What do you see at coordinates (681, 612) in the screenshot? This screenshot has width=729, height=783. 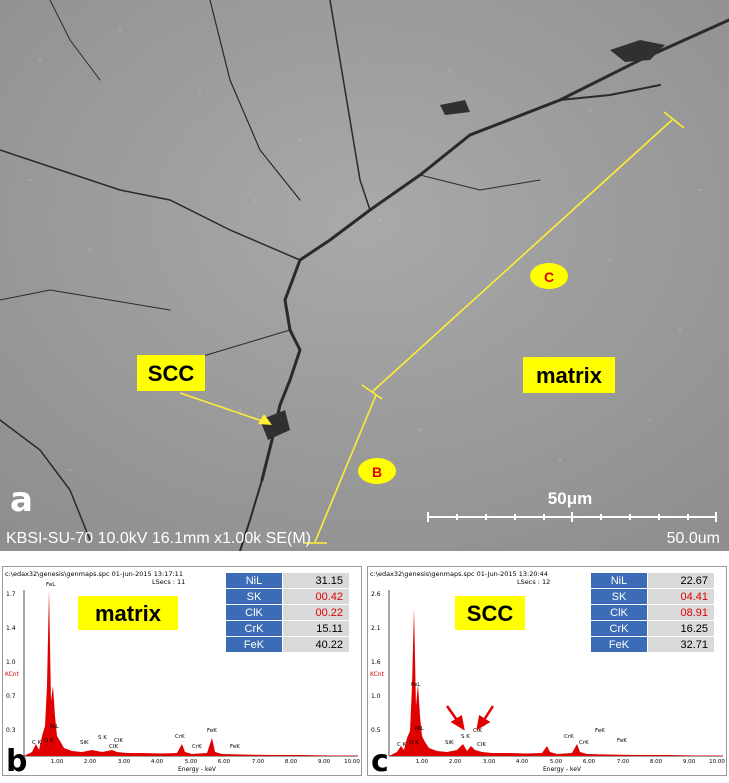 I see `value-cell: 08.91` at bounding box center [681, 612].